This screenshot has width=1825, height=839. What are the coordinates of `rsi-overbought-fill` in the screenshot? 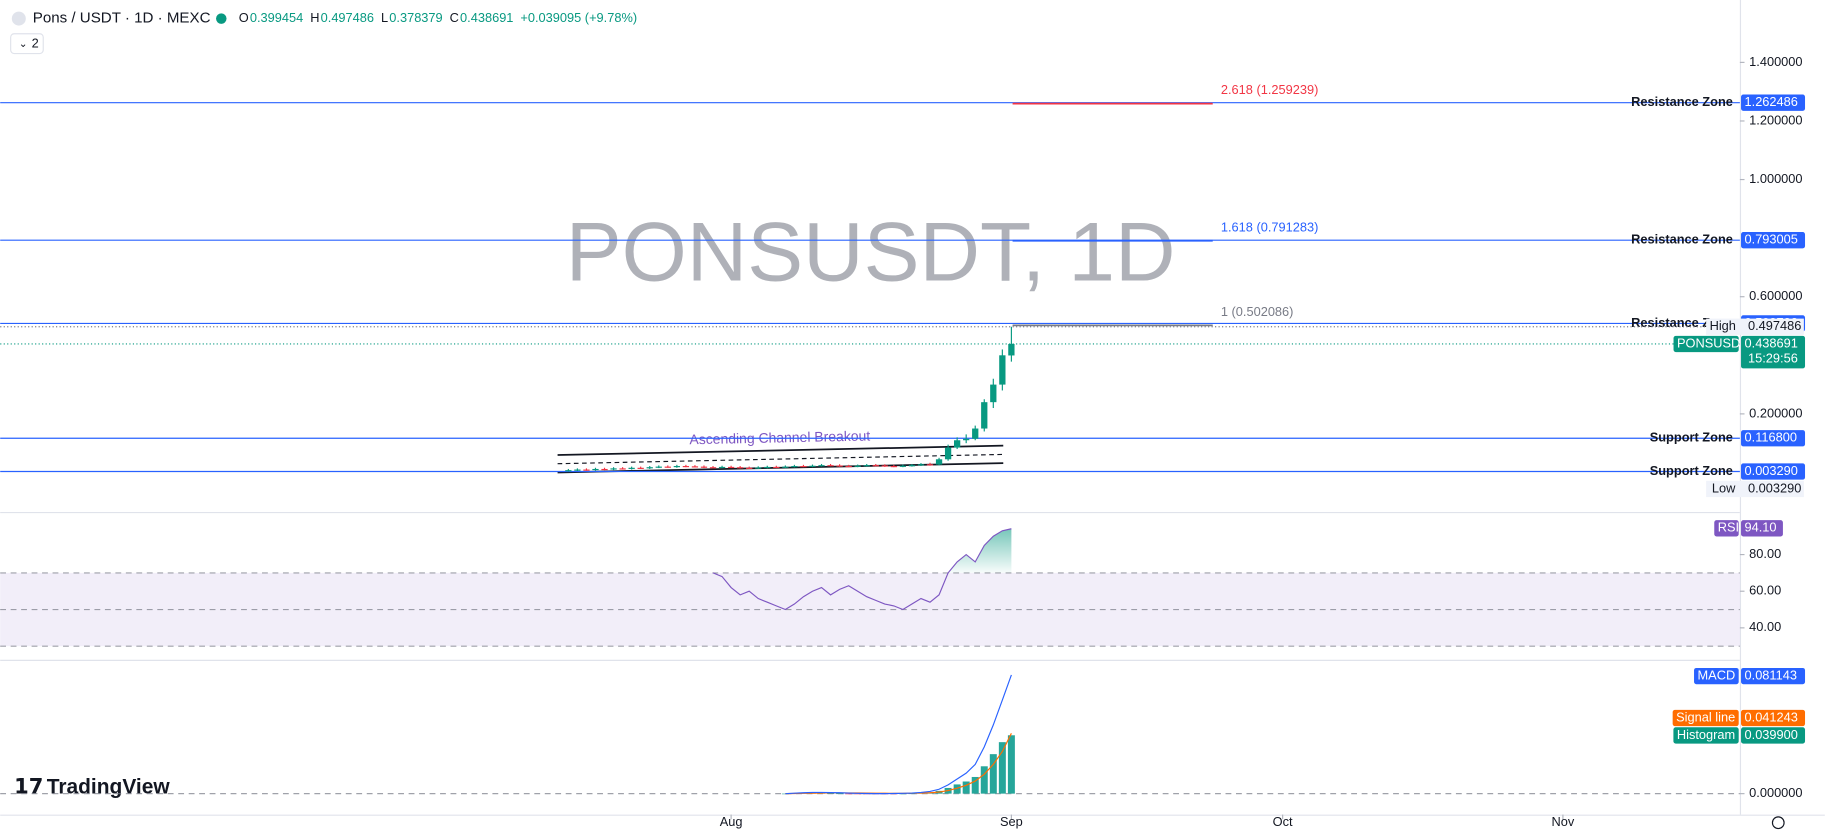 It's located at (862, 550).